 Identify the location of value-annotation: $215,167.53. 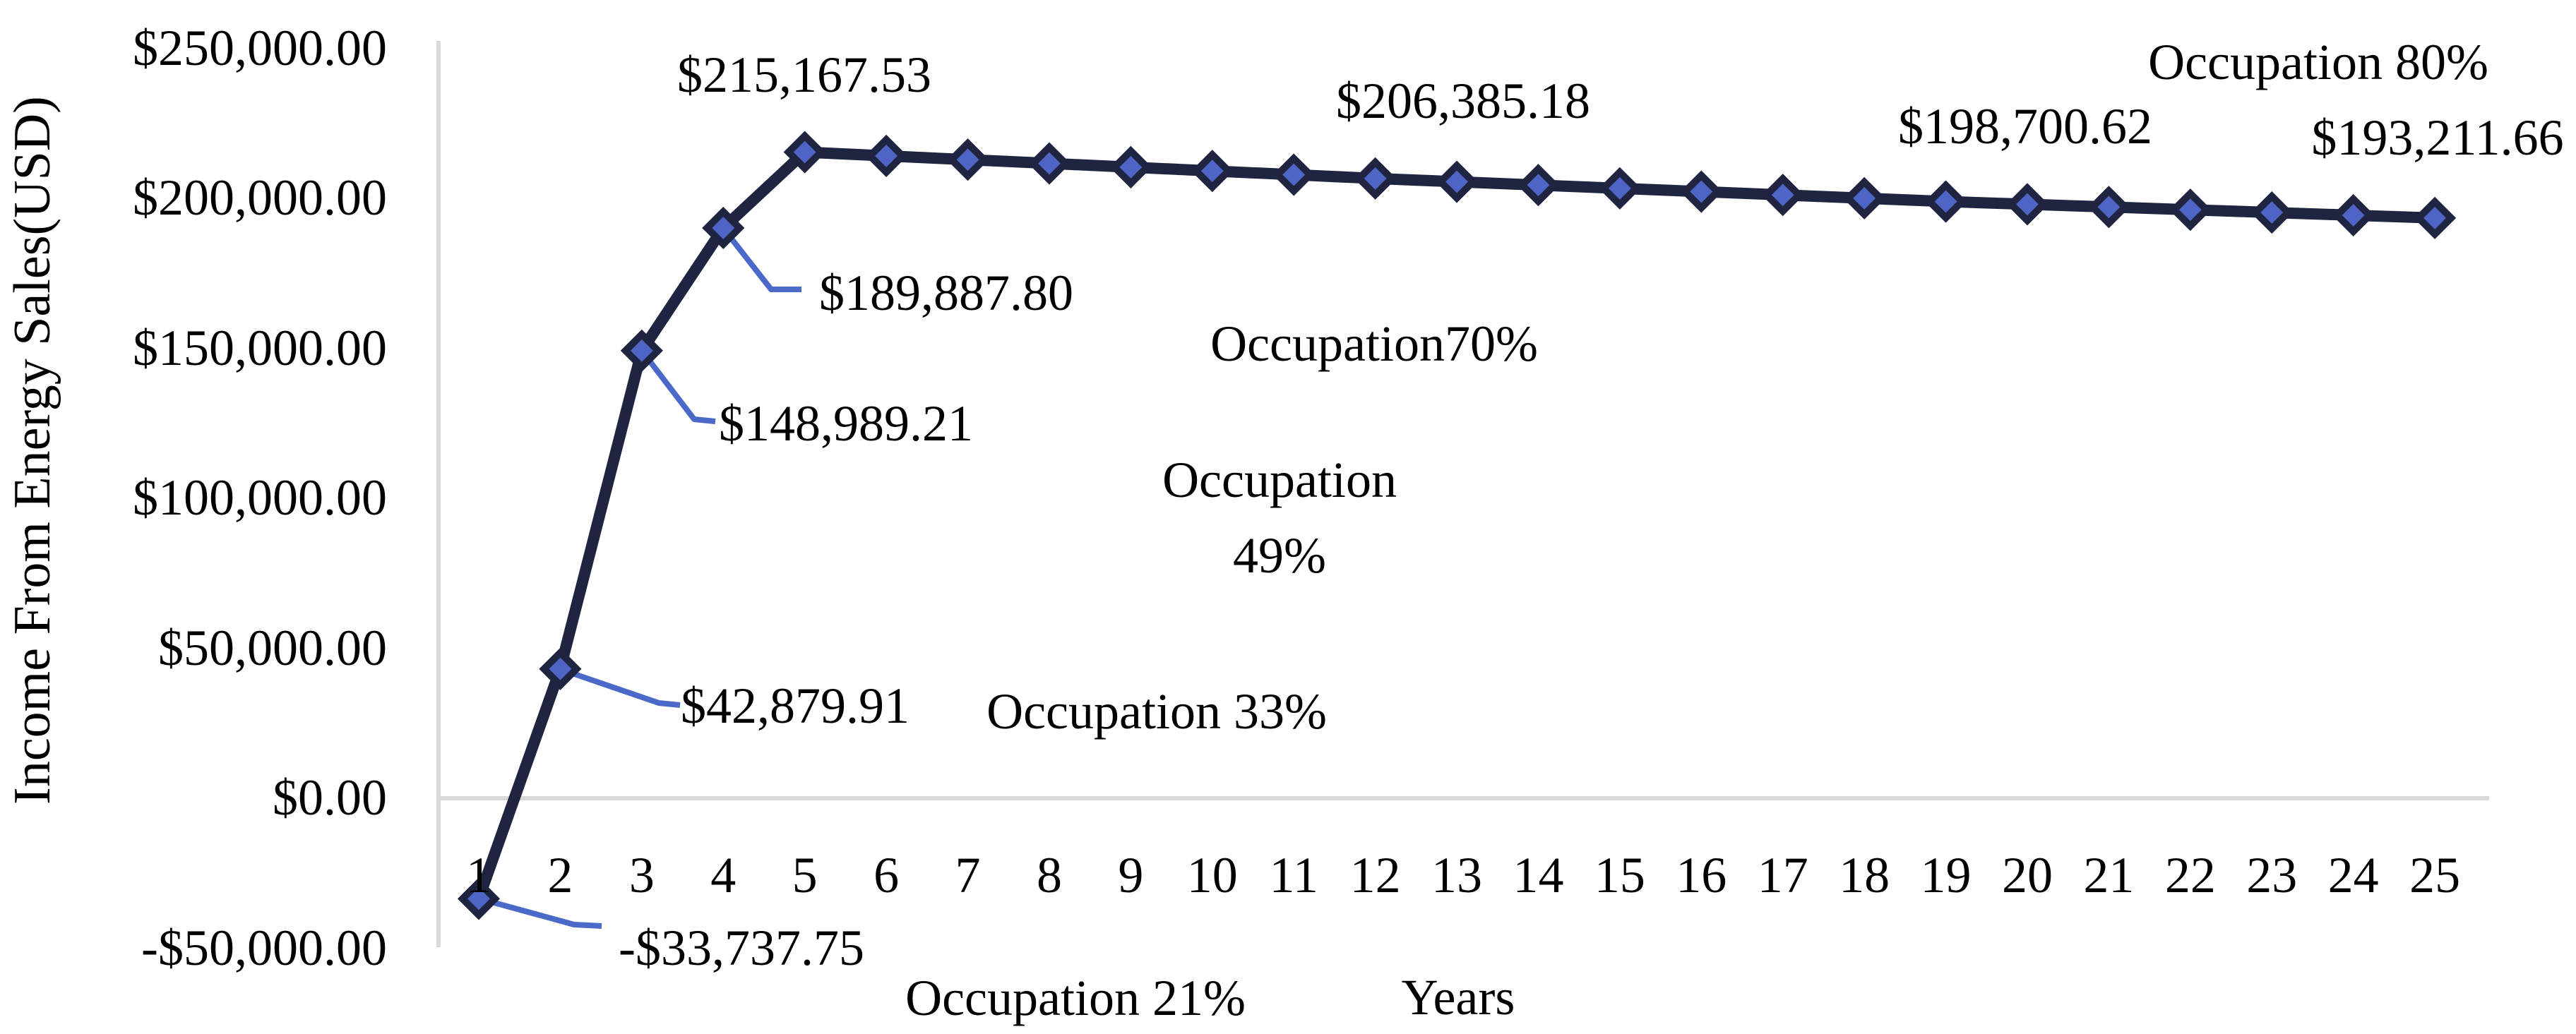
(804, 75).